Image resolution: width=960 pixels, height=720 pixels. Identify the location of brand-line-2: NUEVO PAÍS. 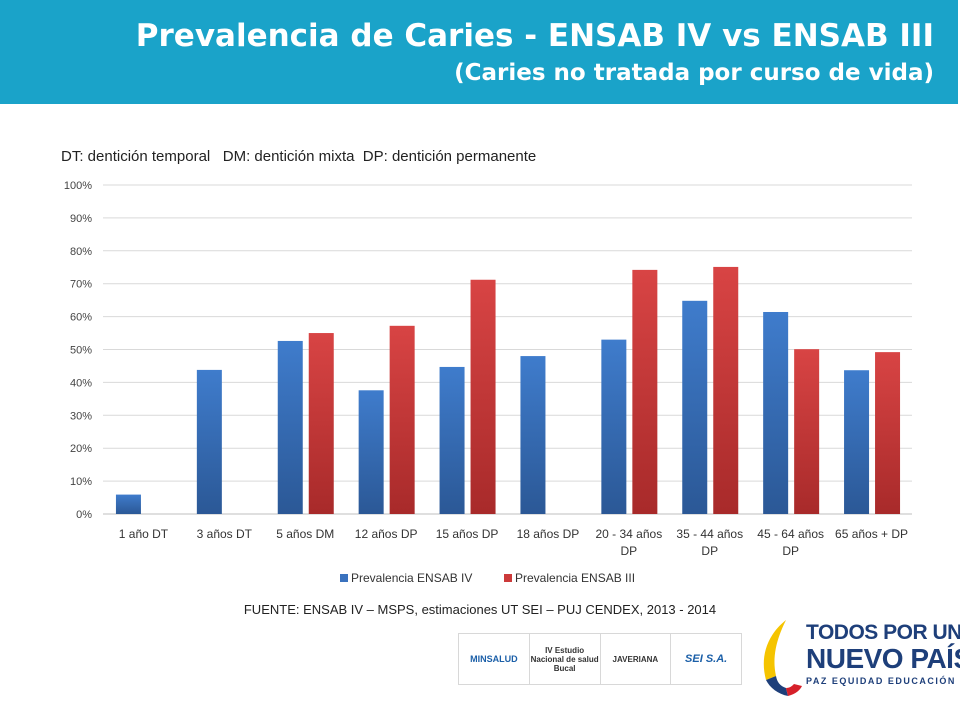
(883, 658).